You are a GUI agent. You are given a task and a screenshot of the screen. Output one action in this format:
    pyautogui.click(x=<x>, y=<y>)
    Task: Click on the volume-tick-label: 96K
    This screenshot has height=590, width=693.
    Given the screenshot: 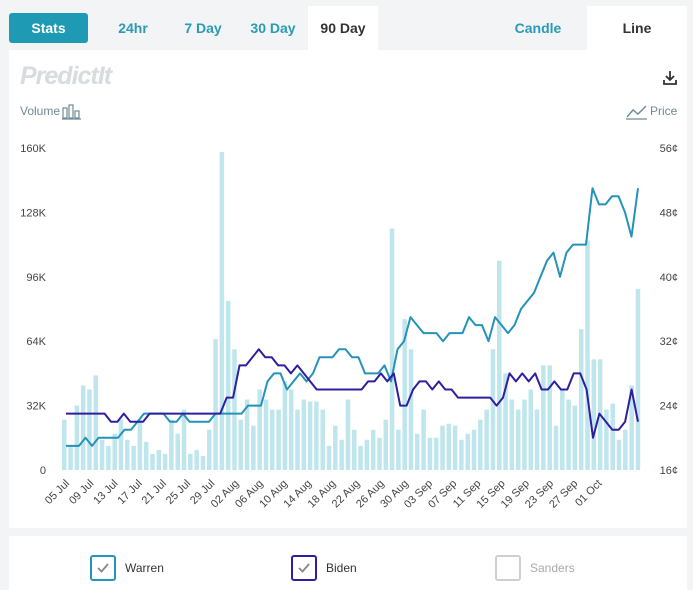 What is the action you would take?
    pyautogui.click(x=36, y=278)
    